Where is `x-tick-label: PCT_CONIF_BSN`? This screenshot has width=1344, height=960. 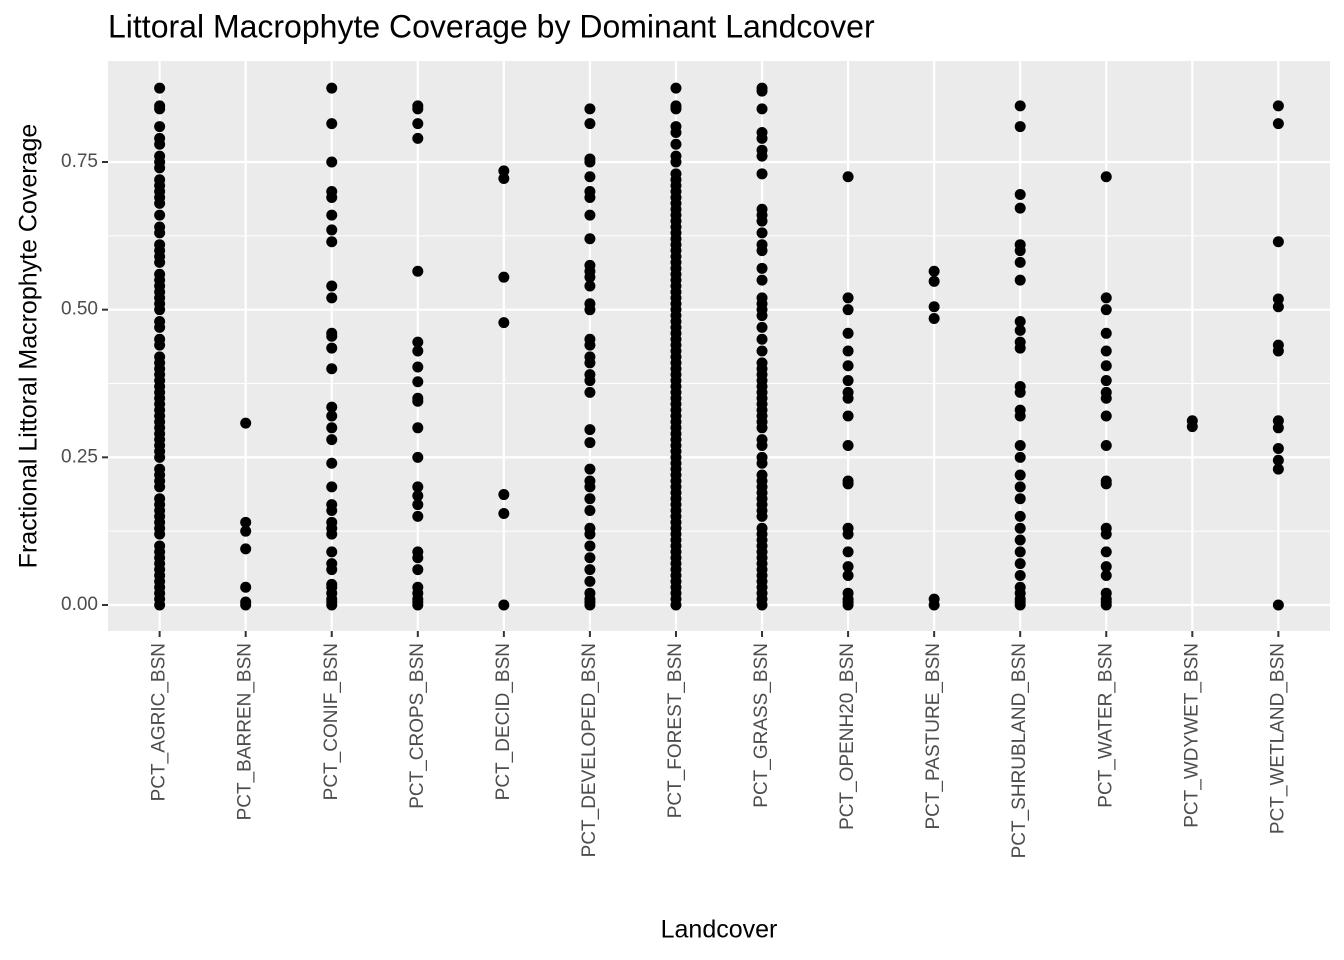 x-tick-label: PCT_CONIF_BSN is located at coordinates (331, 721).